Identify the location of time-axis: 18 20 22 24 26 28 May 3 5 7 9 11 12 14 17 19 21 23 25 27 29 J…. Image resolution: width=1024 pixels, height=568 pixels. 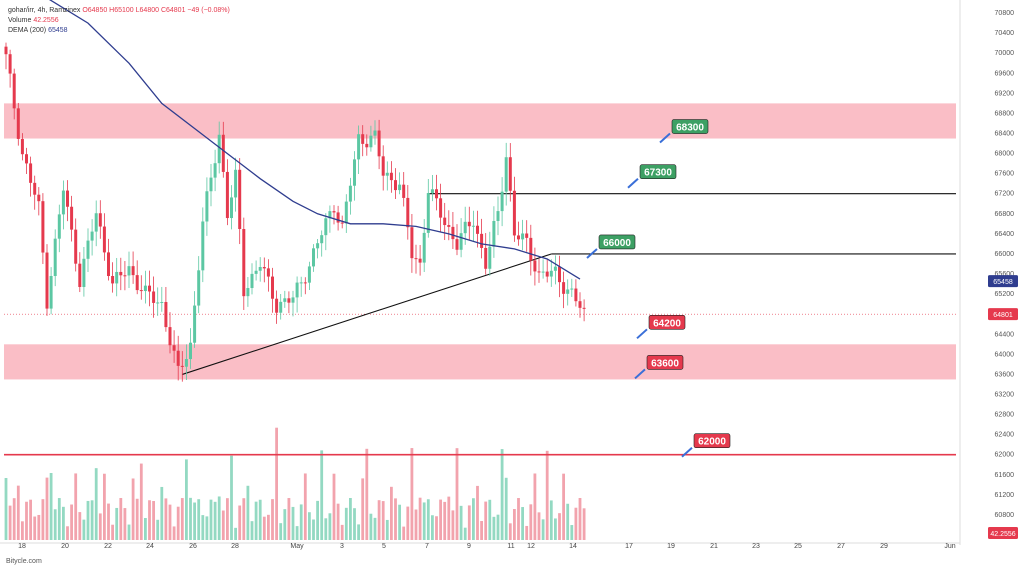
(480, 546).